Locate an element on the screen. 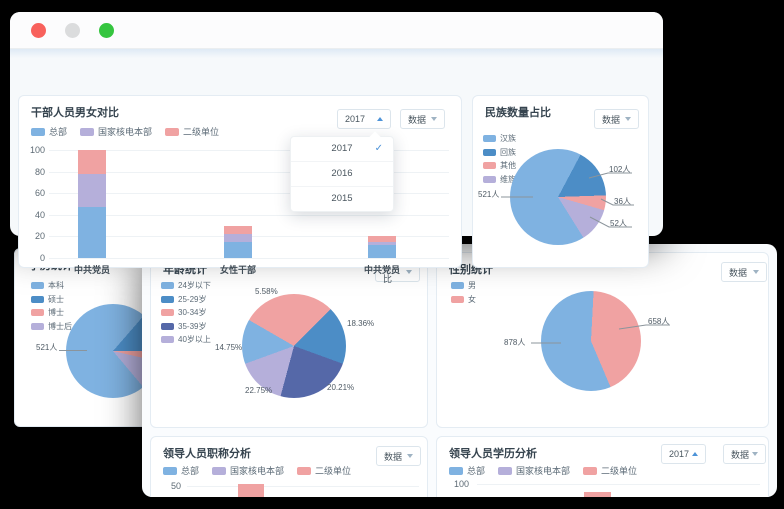  chart-legend: 本科 硕士 博士 博士后 is located at coordinates (51, 306).